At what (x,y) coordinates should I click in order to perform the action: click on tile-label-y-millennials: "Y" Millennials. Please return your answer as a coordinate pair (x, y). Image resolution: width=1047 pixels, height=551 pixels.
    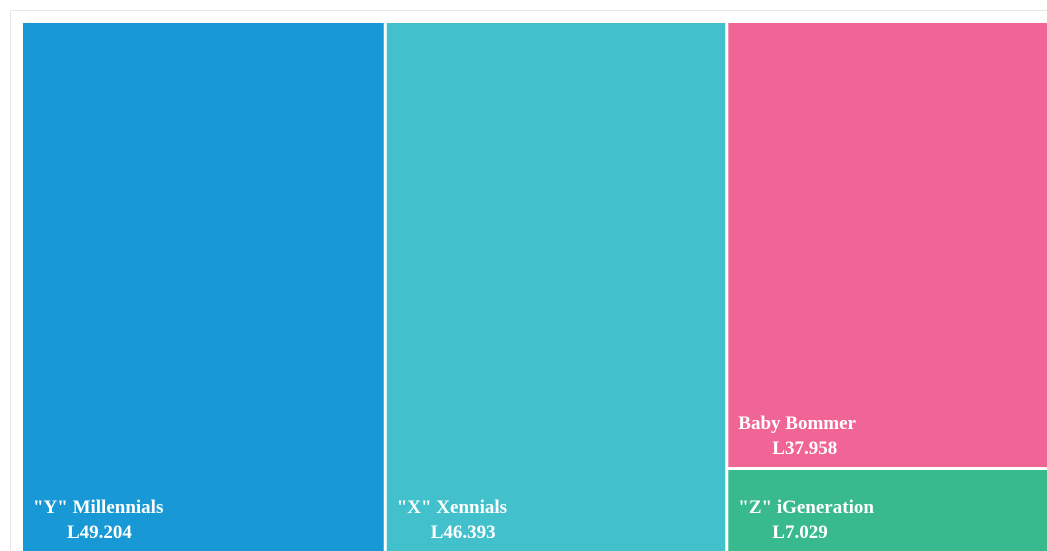
    Looking at the image, I should click on (98, 507).